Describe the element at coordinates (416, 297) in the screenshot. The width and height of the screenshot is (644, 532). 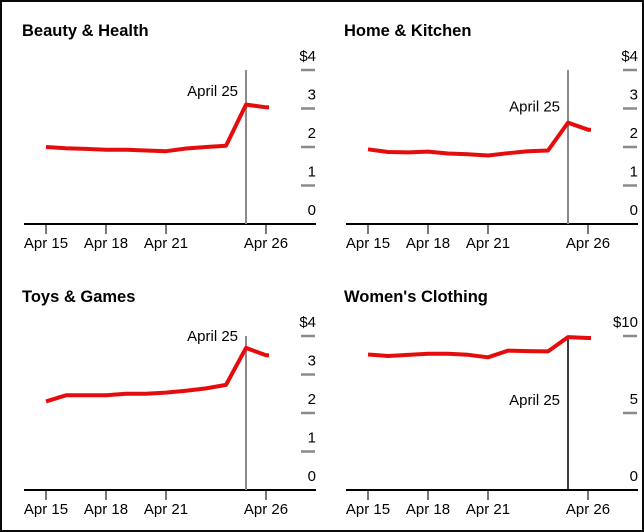
I see `chart-title: Women's Clothing` at that location.